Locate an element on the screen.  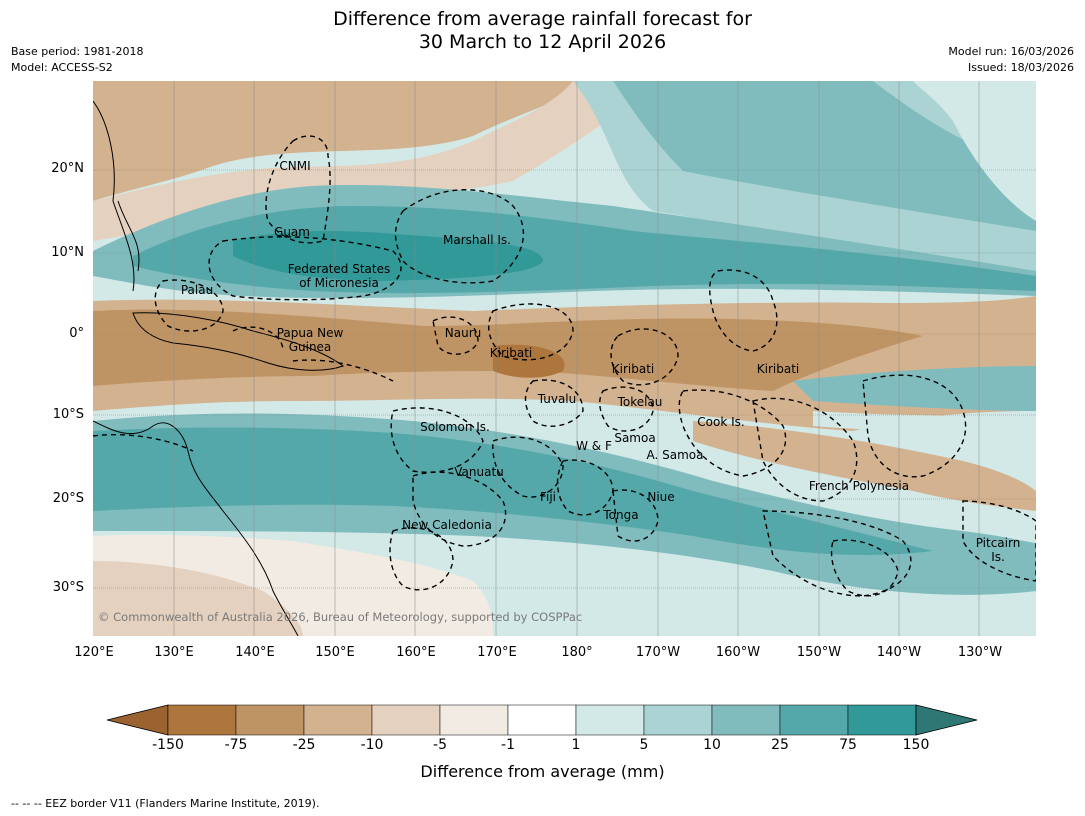
region-label-french-polynesia: French Polynesia is located at coordinates (859, 486).